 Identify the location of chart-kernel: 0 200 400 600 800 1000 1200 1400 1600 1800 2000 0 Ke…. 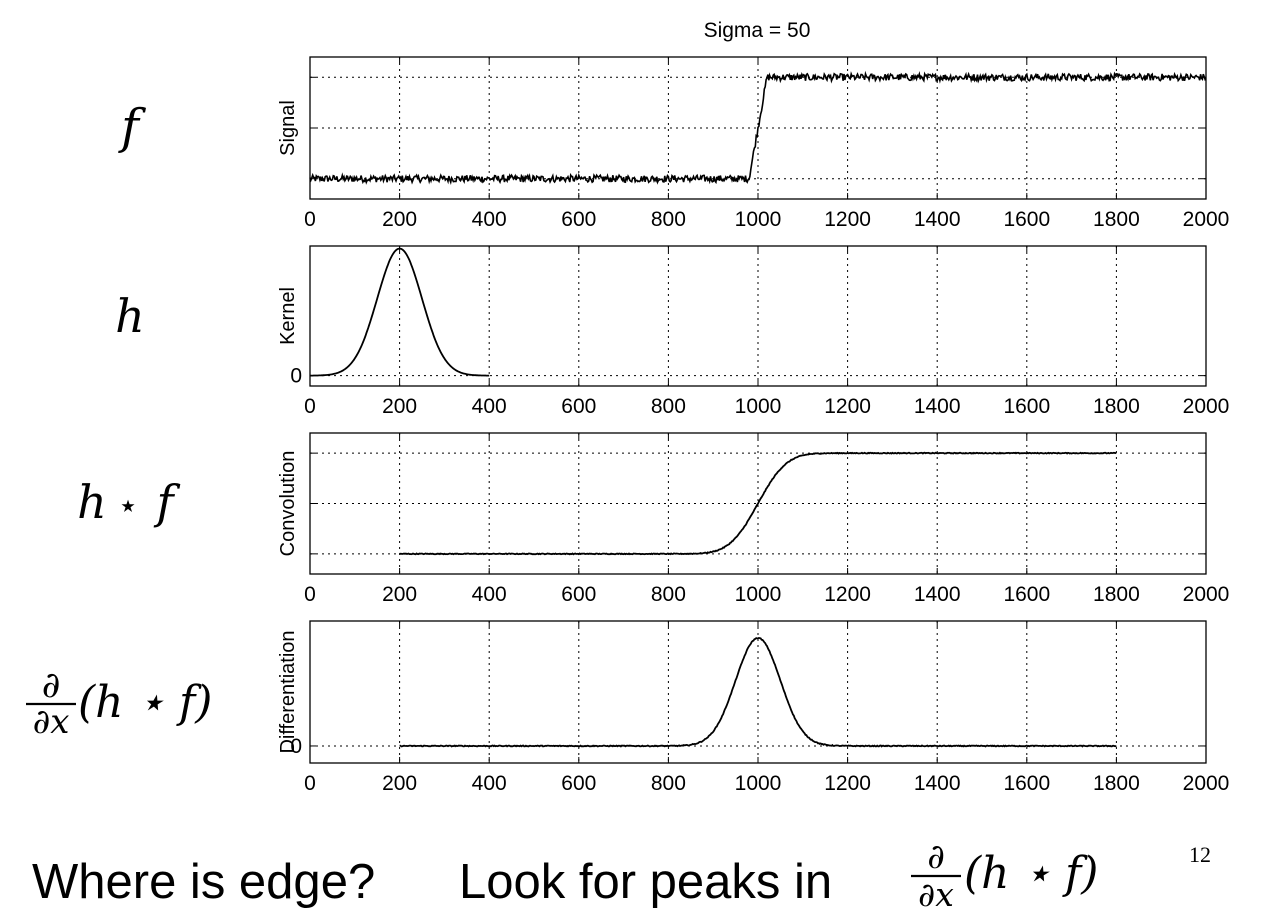
(753, 331).